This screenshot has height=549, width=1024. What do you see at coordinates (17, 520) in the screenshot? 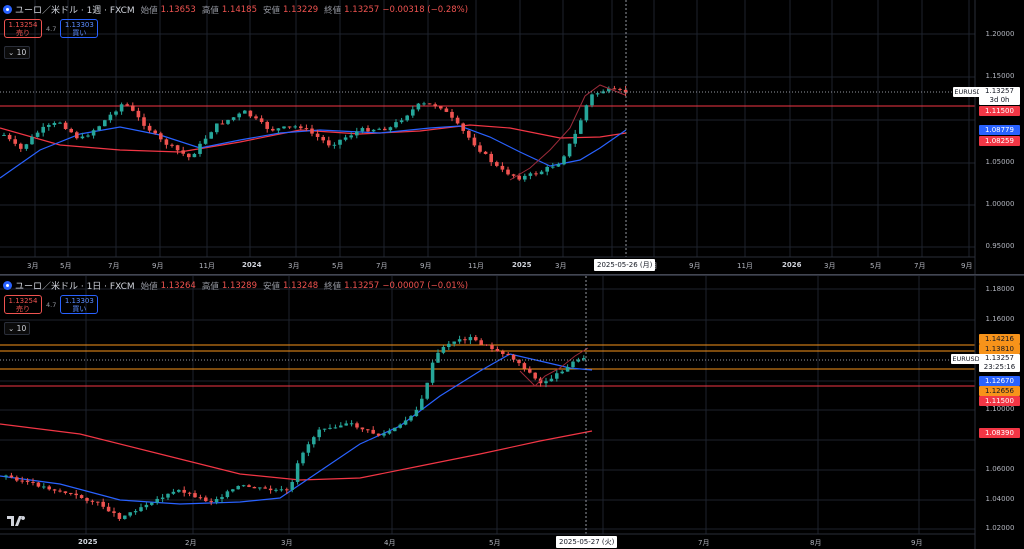
I see `tradingview-logo-icon` at bounding box center [17, 520].